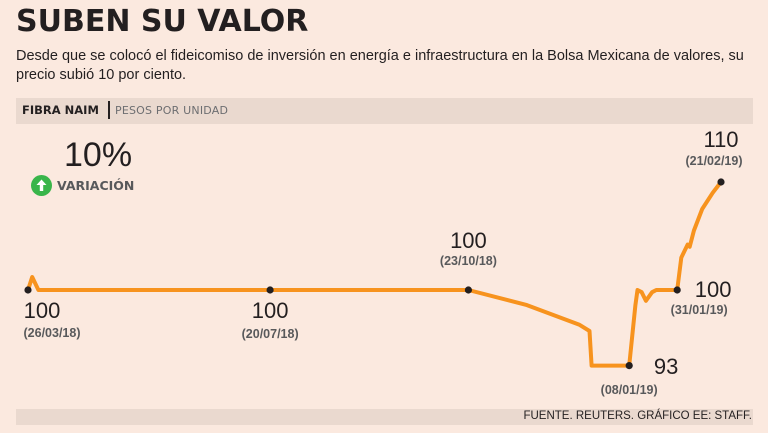 The width and height of the screenshot is (768, 433). What do you see at coordinates (629, 389) in the screenshot?
I see `date-label: (08/01/19)` at bounding box center [629, 389].